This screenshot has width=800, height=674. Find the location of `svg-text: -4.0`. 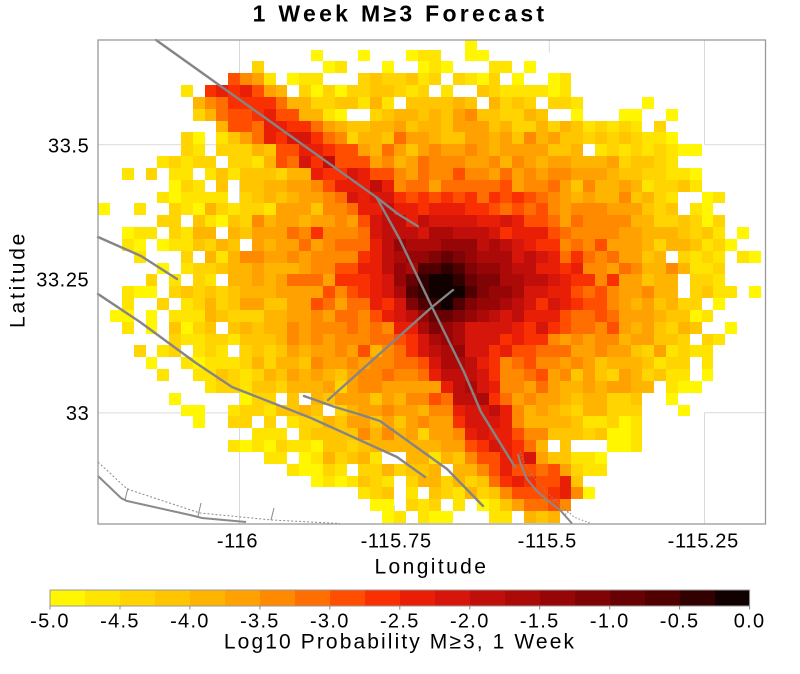

svg-text: -4.0 is located at coordinates (190, 622).